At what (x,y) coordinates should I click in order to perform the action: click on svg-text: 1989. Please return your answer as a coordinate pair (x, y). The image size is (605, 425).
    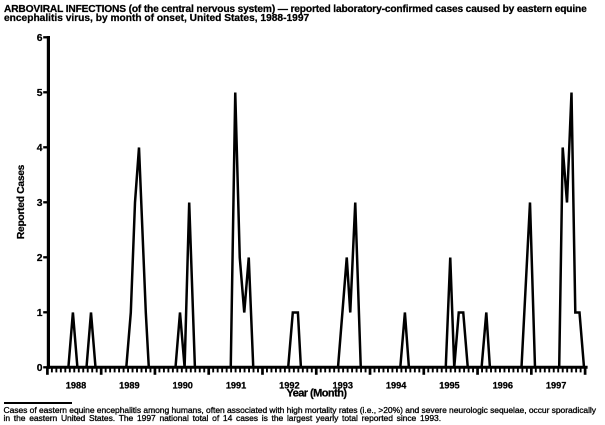
    Looking at the image, I should click on (129, 385).